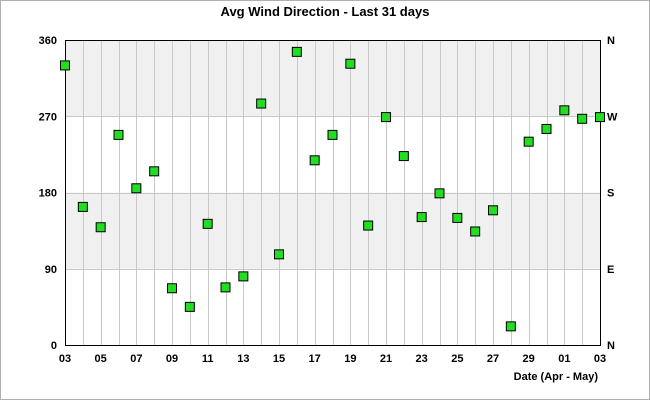  What do you see at coordinates (279, 359) in the screenshot?
I see `x-tick-label: 15` at bounding box center [279, 359].